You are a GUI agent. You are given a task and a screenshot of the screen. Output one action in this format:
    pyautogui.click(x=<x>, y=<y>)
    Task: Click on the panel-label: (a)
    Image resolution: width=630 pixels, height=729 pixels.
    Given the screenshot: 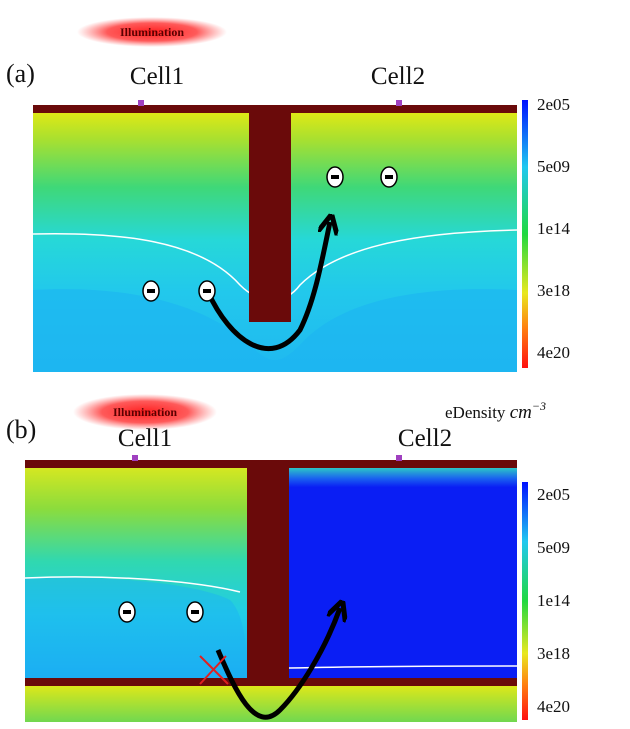 What is the action you would take?
    pyautogui.click(x=20, y=73)
    